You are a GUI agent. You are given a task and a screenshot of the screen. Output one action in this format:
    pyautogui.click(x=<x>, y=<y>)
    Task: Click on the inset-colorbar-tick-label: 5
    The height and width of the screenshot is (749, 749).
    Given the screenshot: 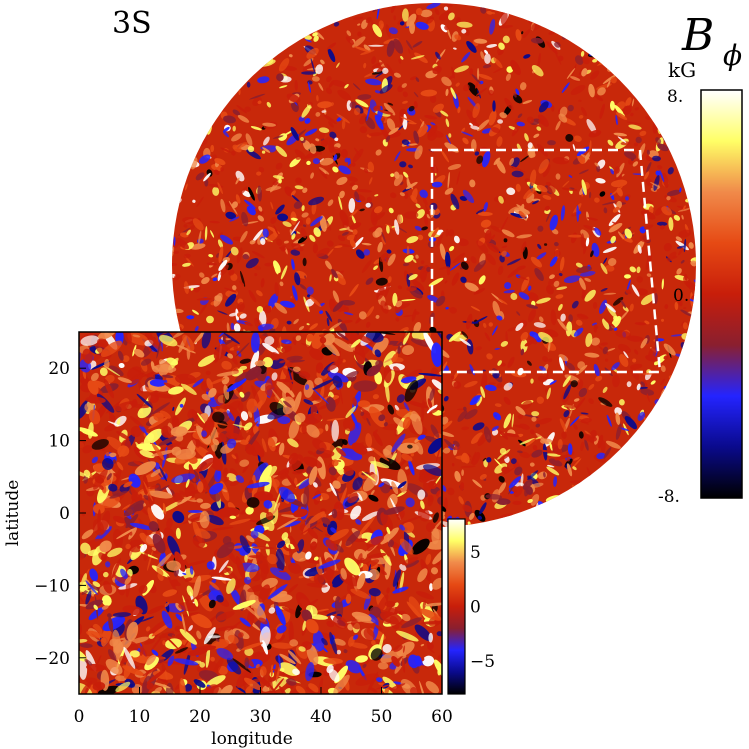 What is the action you would take?
    pyautogui.click(x=475, y=553)
    